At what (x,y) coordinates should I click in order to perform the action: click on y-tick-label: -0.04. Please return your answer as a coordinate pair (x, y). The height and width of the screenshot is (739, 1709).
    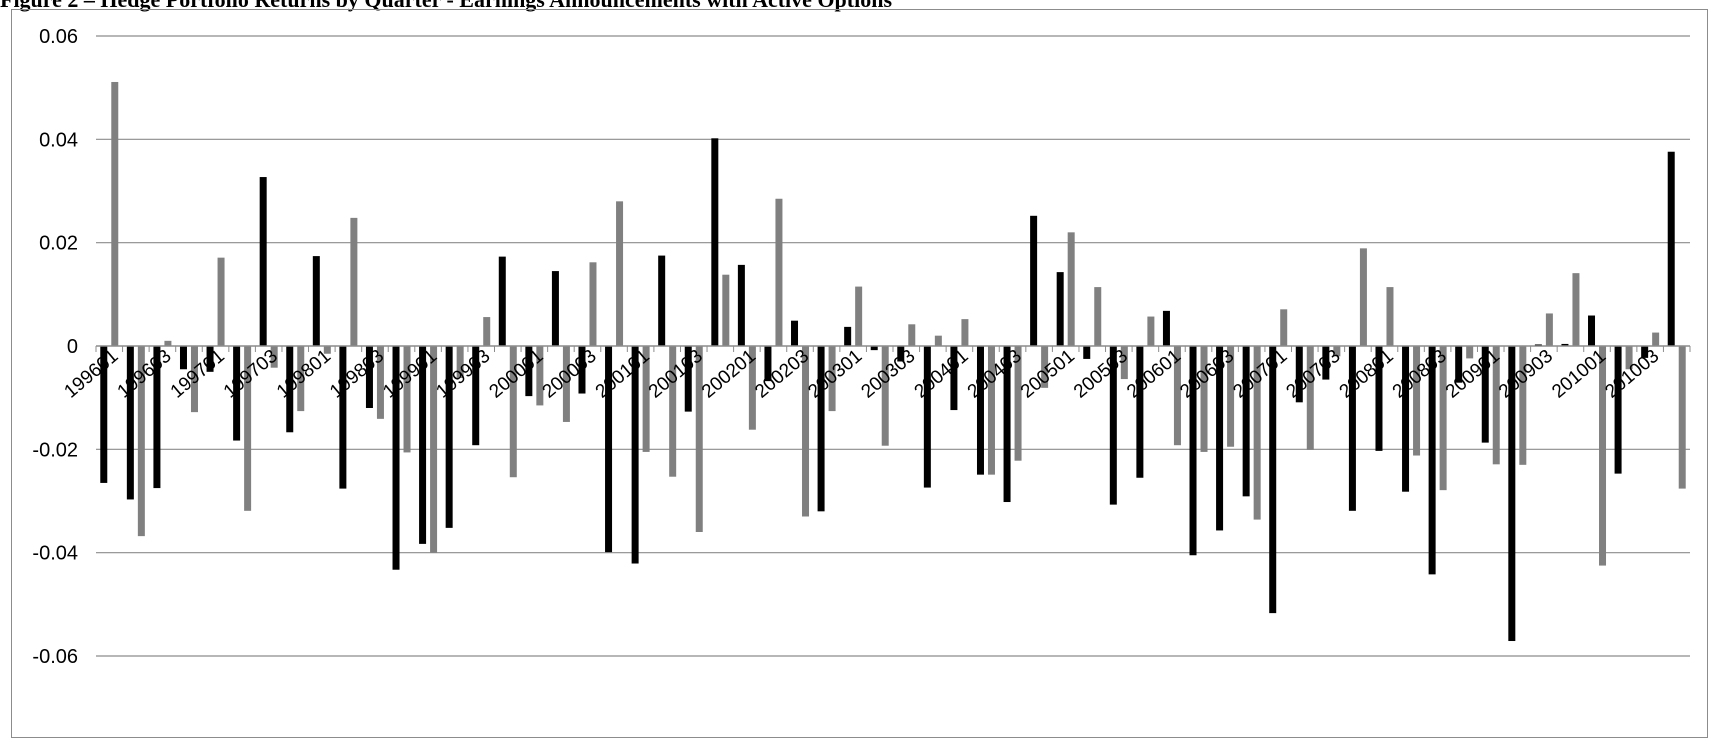
    Looking at the image, I should click on (55, 554).